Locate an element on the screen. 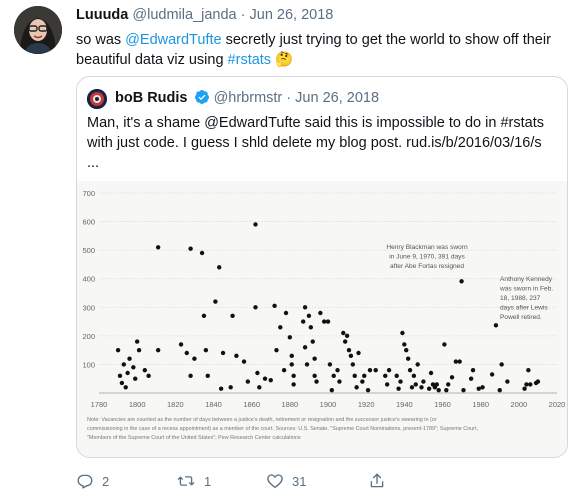 This screenshot has height=496, width=576. retweet-action: 1 is located at coordinates (193, 481).